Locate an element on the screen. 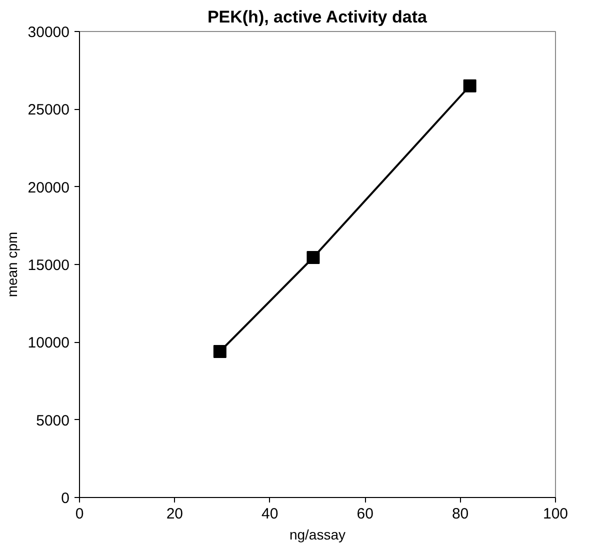 The image size is (607, 550). chart-title: PEK(h), active Activity data is located at coordinates (317, 17).